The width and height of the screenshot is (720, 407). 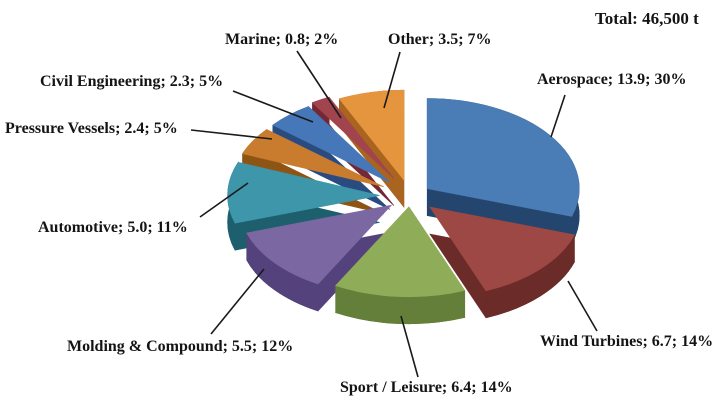 I want to click on pie-slice-wind-turbines, so click(x=502, y=262).